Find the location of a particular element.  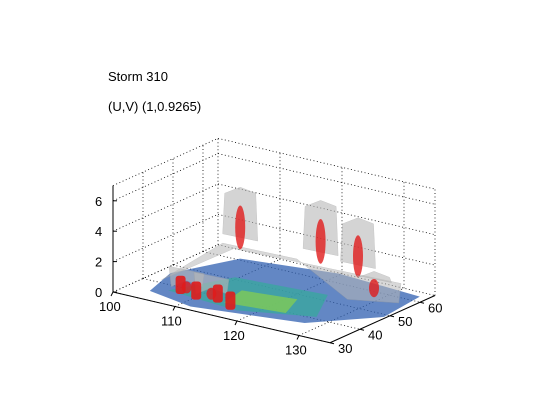

y-tick-label: 50 is located at coordinates (405, 321).